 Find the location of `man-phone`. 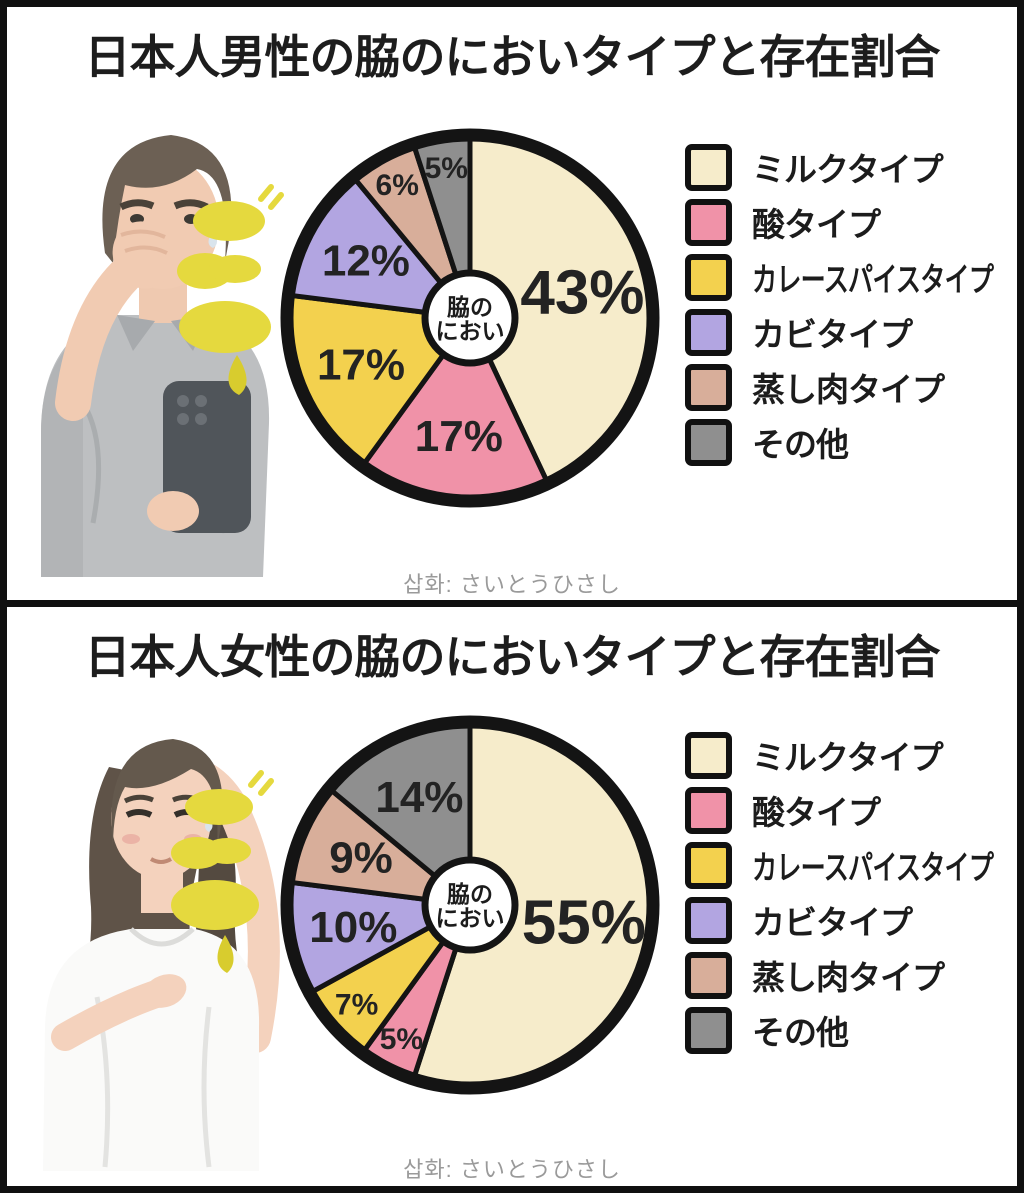

man-phone is located at coordinates (199, 457).